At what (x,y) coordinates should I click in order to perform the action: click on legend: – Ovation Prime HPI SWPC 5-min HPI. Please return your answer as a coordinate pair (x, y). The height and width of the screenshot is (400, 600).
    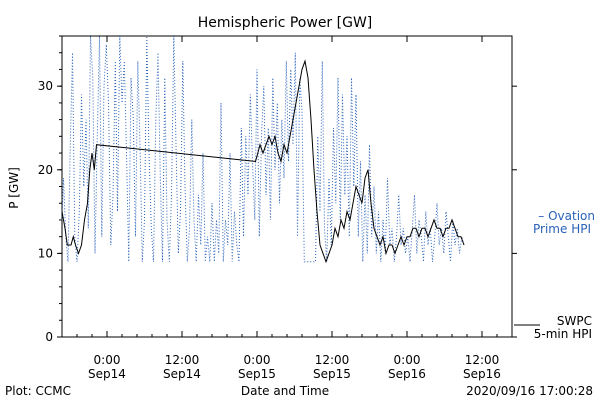
    Looking at the image, I should click on (554, 275).